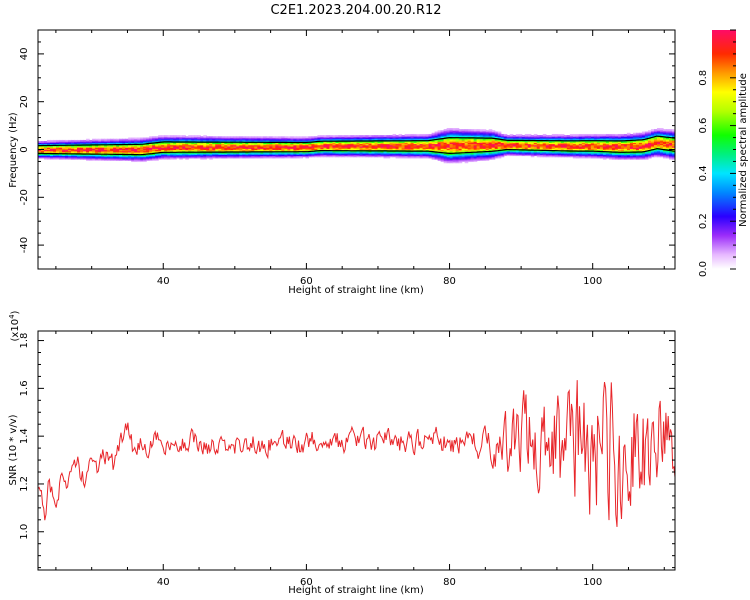 This screenshot has width=750, height=600. I want to click on x-tick-label: 60, so click(306, 582).